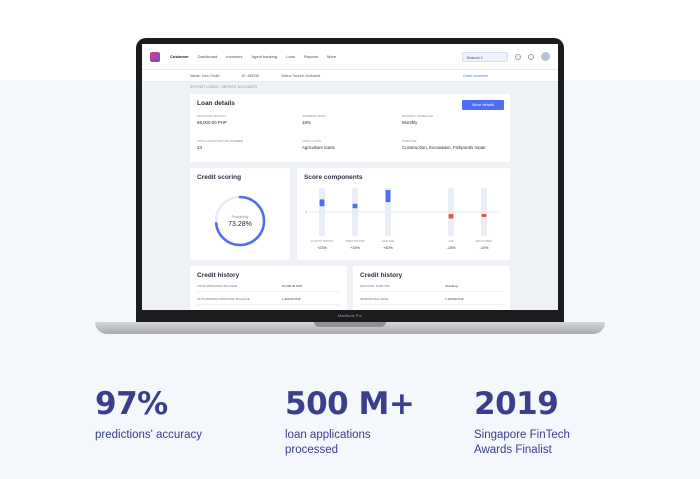 This screenshot has width=700, height=479. What do you see at coordinates (131, 404) in the screenshot?
I see `stat-value: 97%` at bounding box center [131, 404].